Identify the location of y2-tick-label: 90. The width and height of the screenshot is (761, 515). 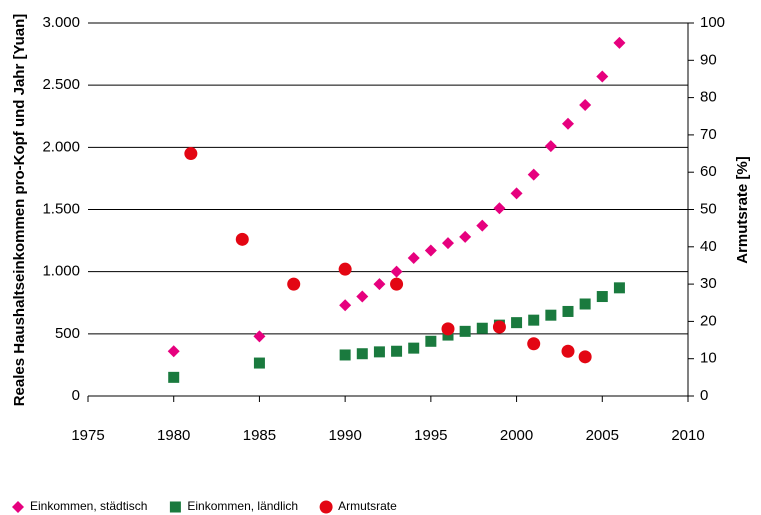
(708, 59).